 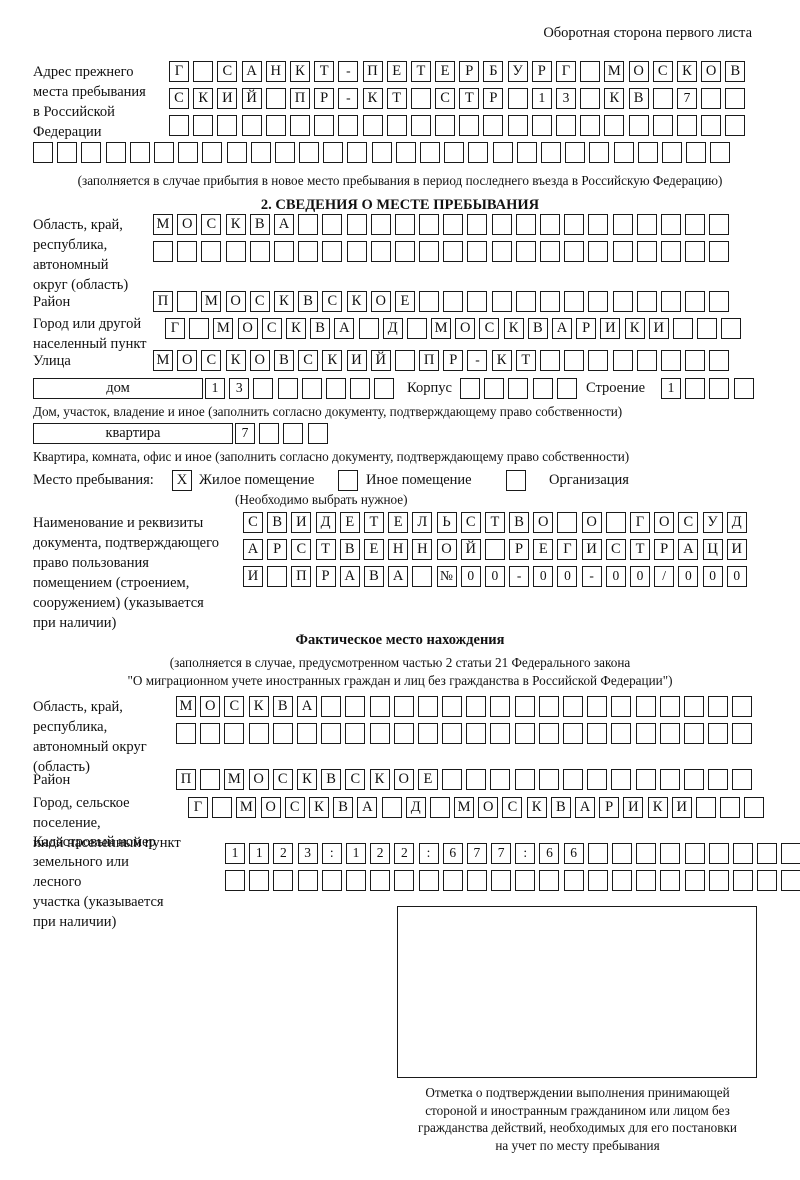 What do you see at coordinates (245, 433) in the screenshot?
I see `flat-number-cell-0: 7` at bounding box center [245, 433].